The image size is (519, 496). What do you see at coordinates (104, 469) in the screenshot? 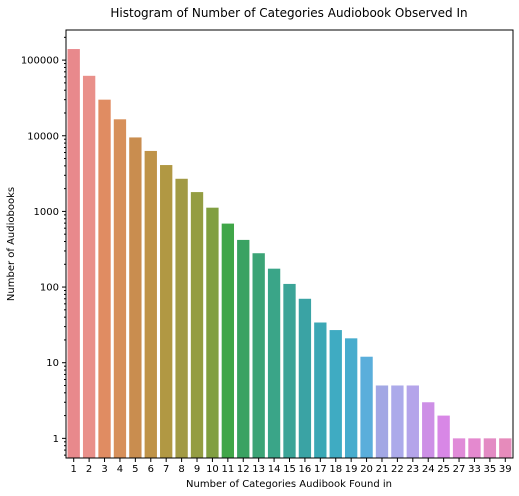
I see `x-tick-label: 3` at bounding box center [104, 469].